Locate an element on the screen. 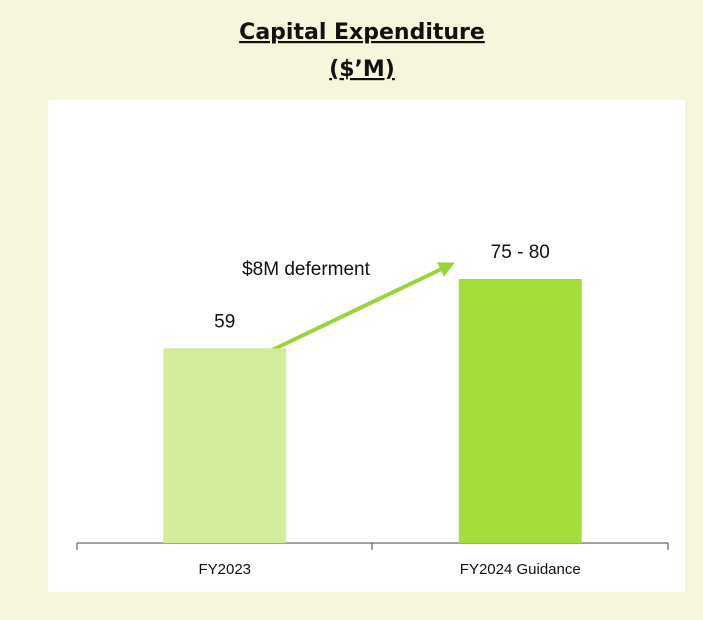 The width and height of the screenshot is (703, 620). chart-title: Capital Expenditure is located at coordinates (362, 32).